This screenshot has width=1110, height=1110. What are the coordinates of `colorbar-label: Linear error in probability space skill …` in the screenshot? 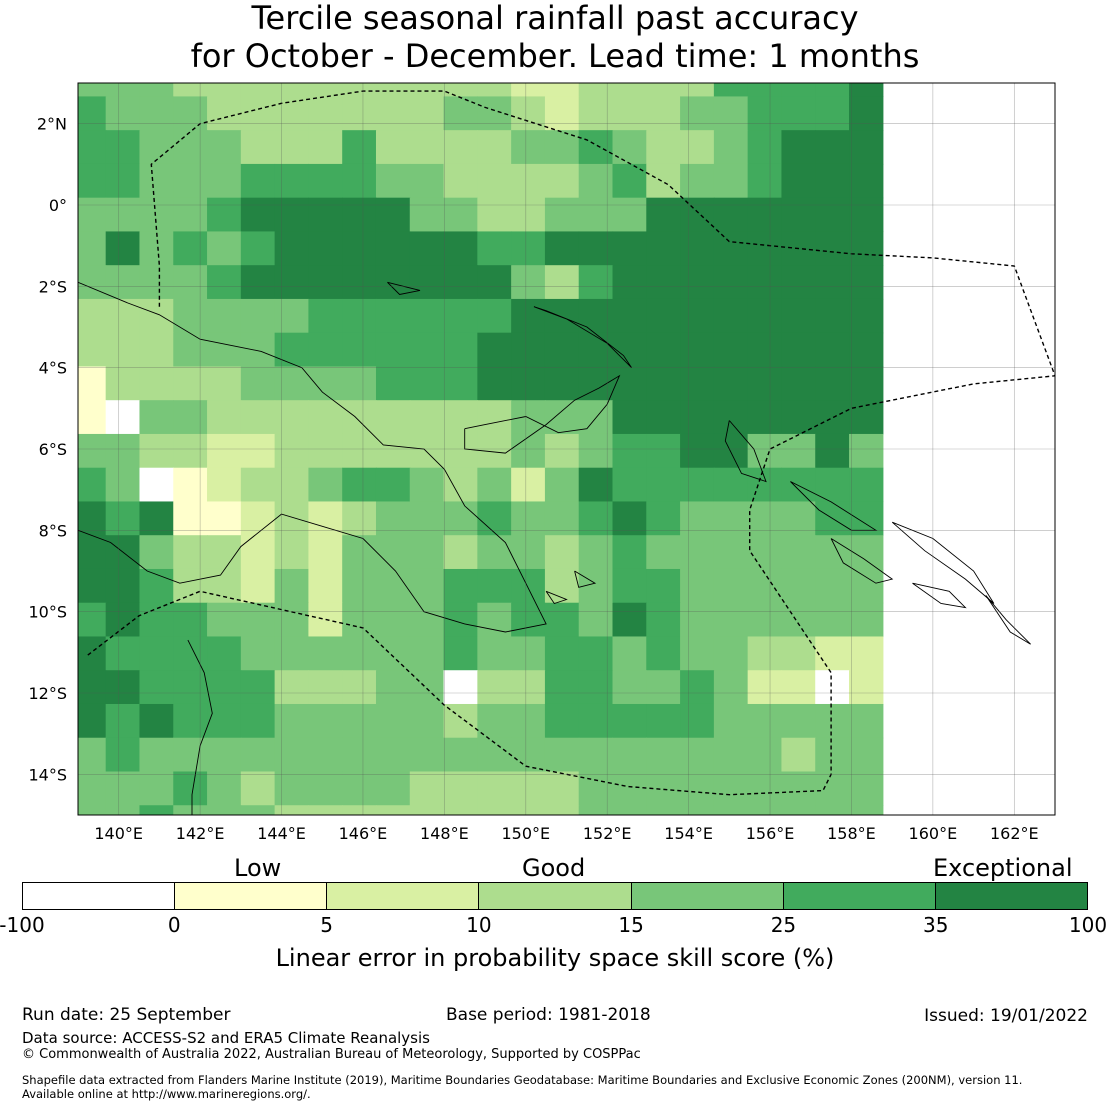 It's located at (555, 958).